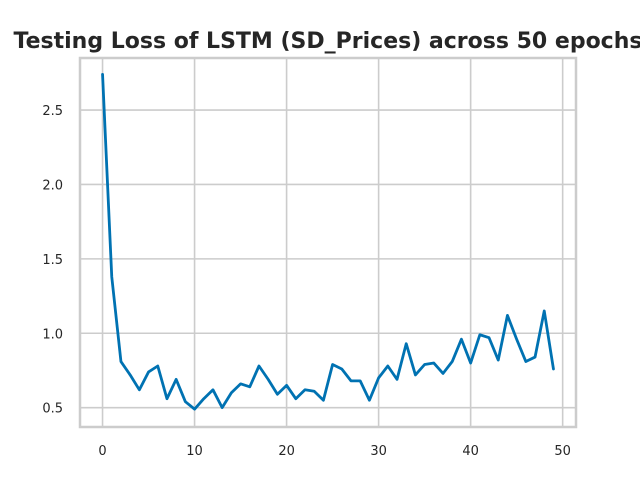 The image size is (640, 480). I want to click on y-tick-label: 0.5, so click(52, 409).